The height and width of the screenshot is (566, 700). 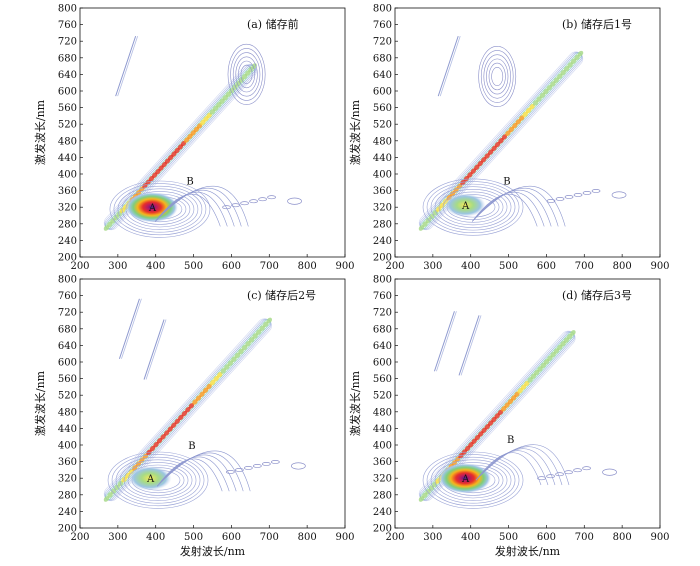 I want to click on y-tick-label: 640, so click(x=382, y=346).